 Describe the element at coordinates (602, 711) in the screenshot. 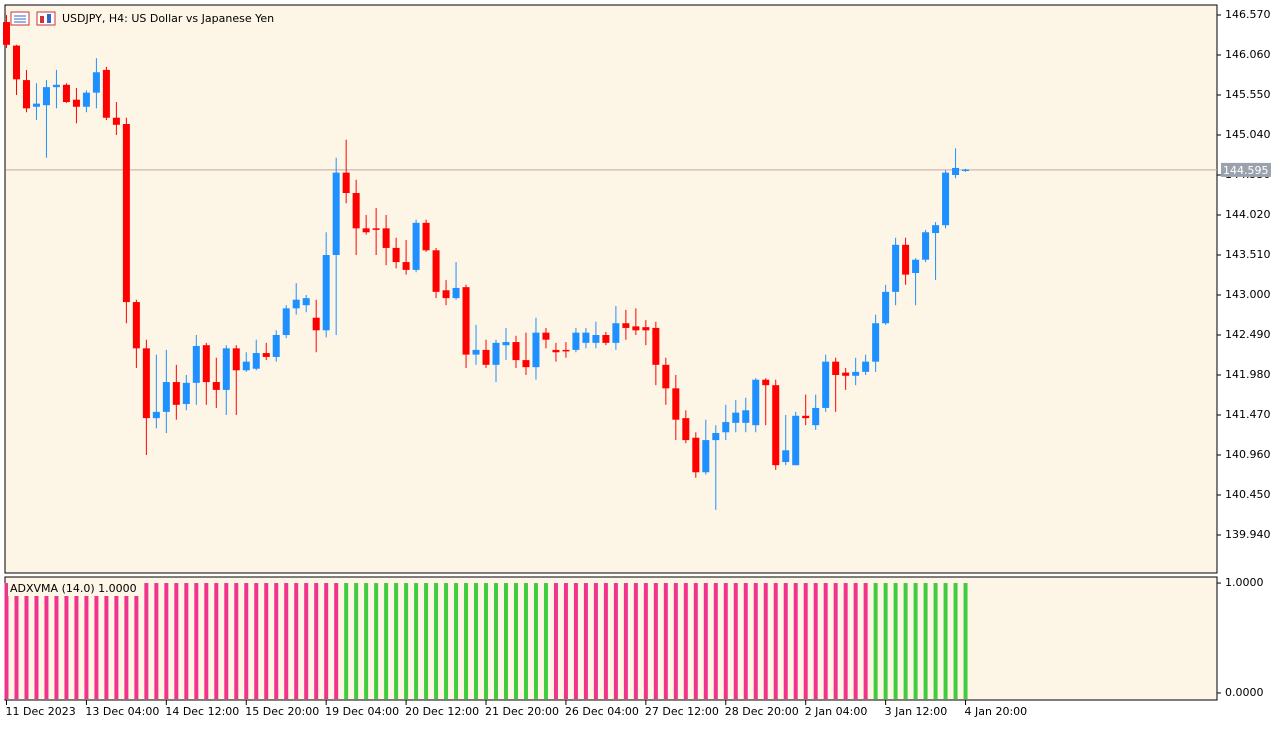

I see `x-tick-label: 26 Dec 04:00` at that location.